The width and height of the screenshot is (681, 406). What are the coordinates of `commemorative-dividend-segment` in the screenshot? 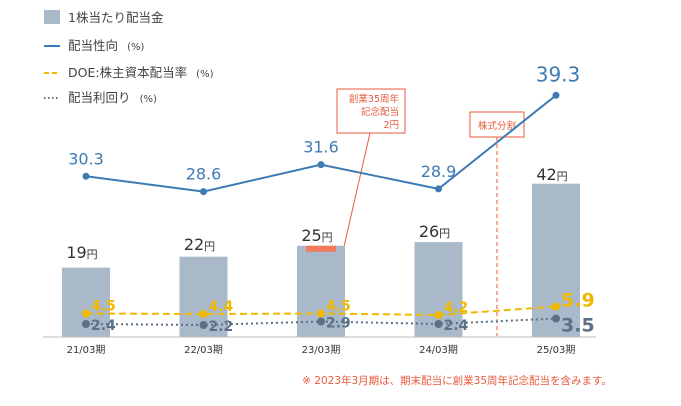 It's located at (321, 248).